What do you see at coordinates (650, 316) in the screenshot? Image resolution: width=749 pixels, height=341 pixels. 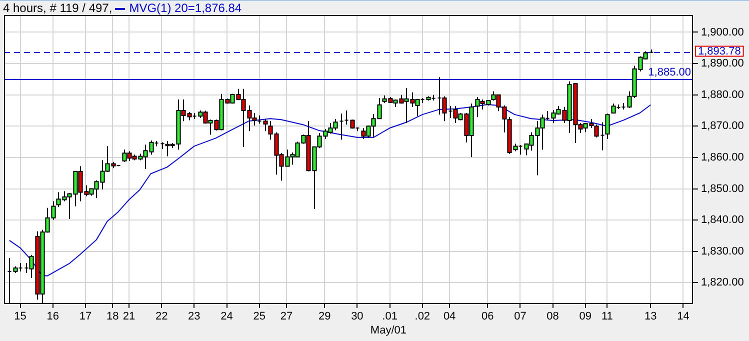 I see `x-tick-label: 13` at bounding box center [650, 316].